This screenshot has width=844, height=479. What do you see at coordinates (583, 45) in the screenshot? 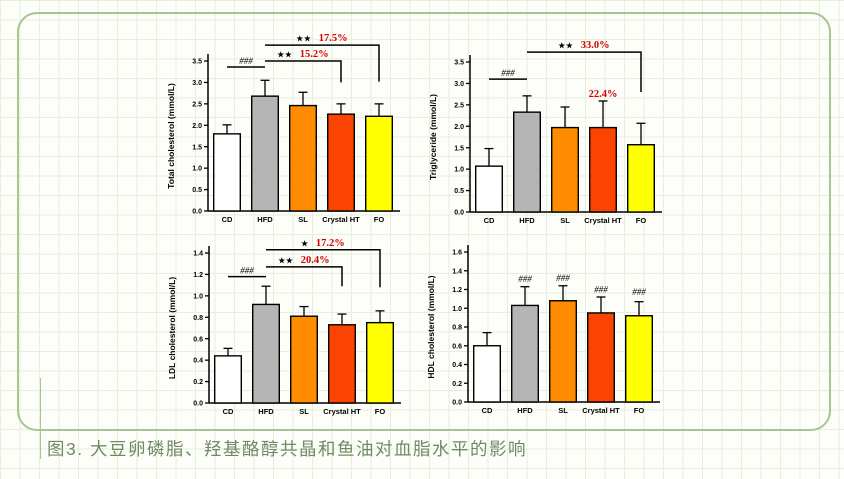
I see `bracket-label: ★★ 33.0%` at bounding box center [583, 45].